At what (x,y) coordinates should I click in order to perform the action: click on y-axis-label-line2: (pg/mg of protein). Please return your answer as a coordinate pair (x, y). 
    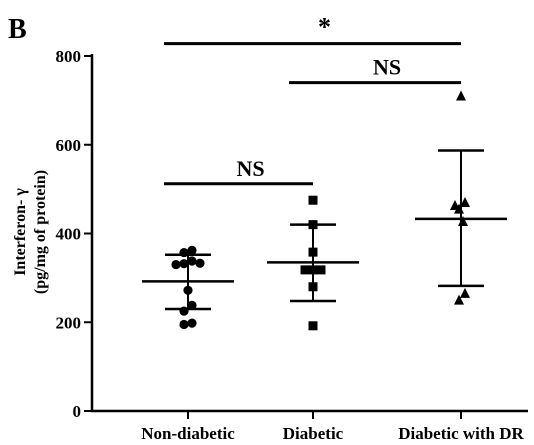
    Looking at the image, I should click on (40, 232).